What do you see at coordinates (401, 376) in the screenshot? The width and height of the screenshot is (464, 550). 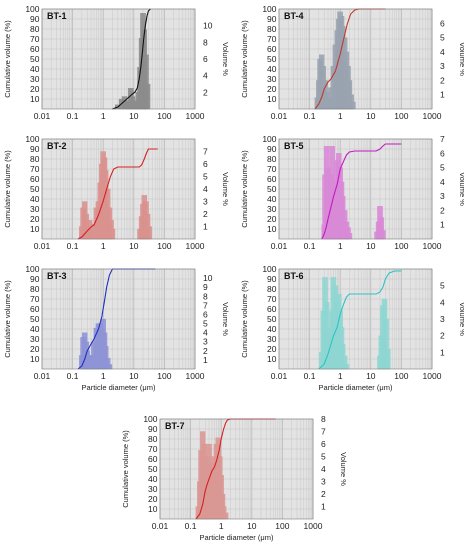 I see `x-tick-label: 100` at bounding box center [401, 376].